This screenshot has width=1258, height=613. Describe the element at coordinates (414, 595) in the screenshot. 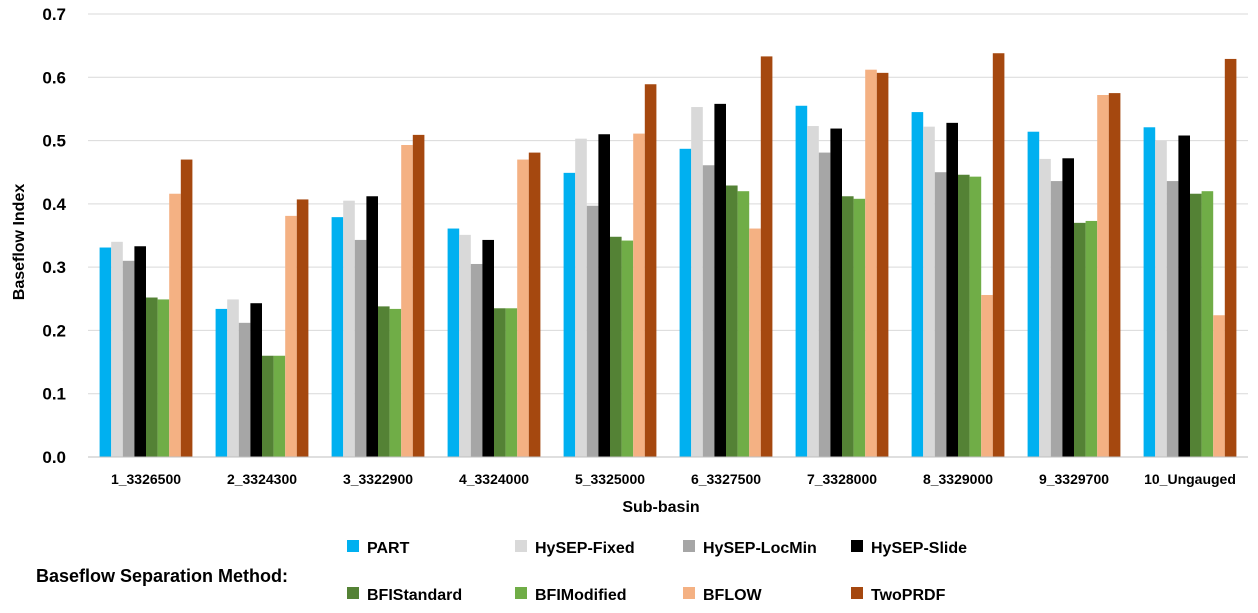

I see `legend-label: BFIStandard` at that location.